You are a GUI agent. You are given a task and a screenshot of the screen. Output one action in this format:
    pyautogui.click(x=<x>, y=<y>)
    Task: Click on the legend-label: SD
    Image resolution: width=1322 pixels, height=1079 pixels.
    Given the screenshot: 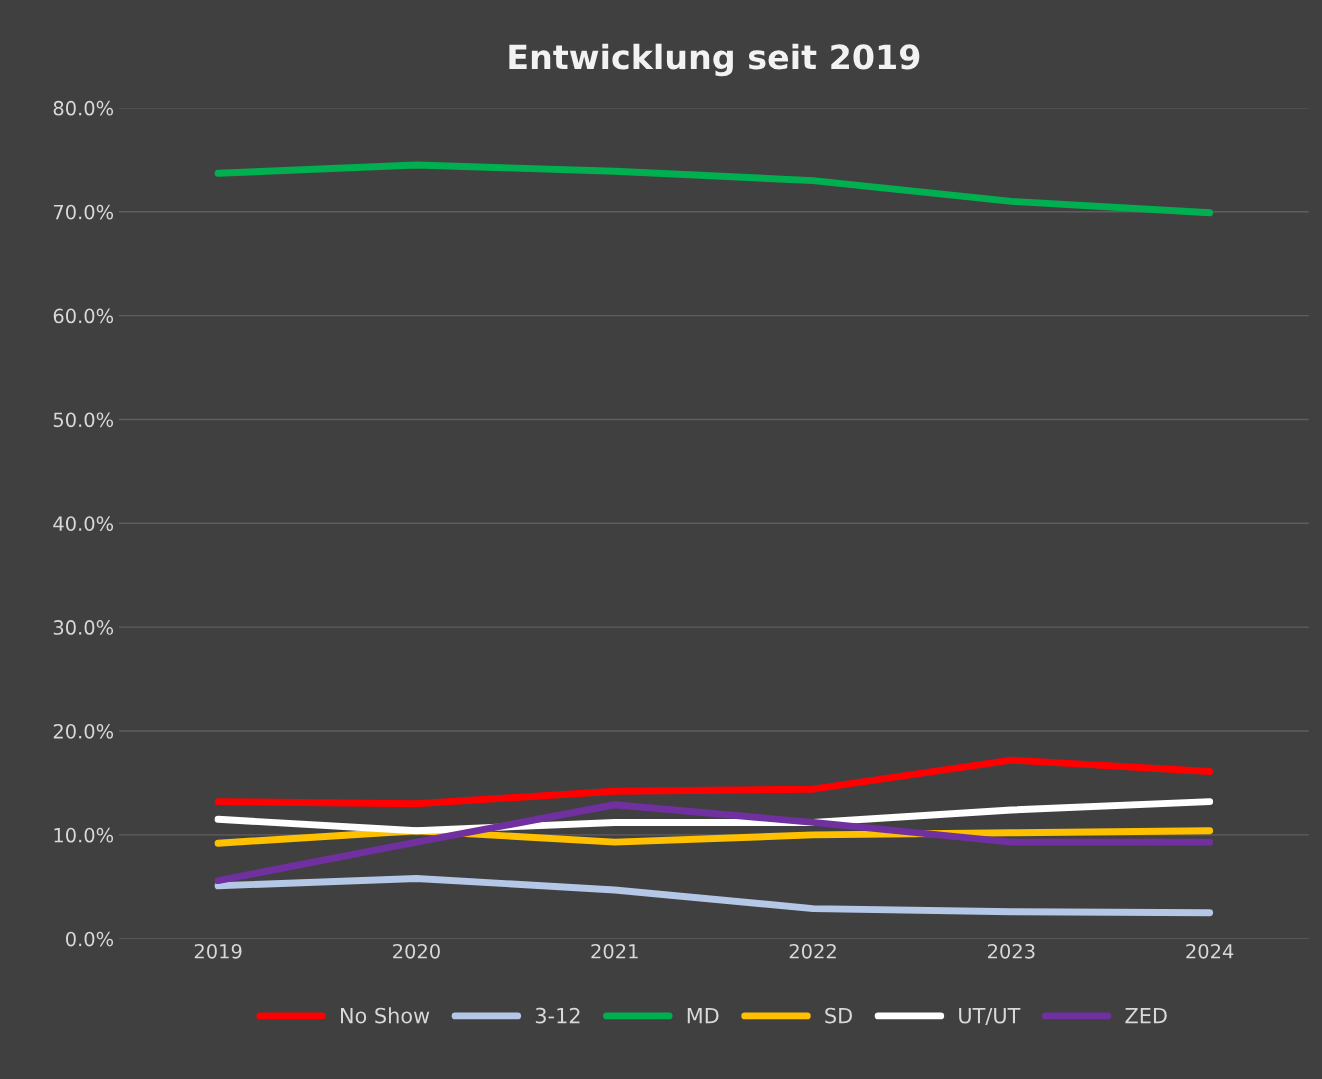 What is the action you would take?
    pyautogui.click(x=838, y=1015)
    